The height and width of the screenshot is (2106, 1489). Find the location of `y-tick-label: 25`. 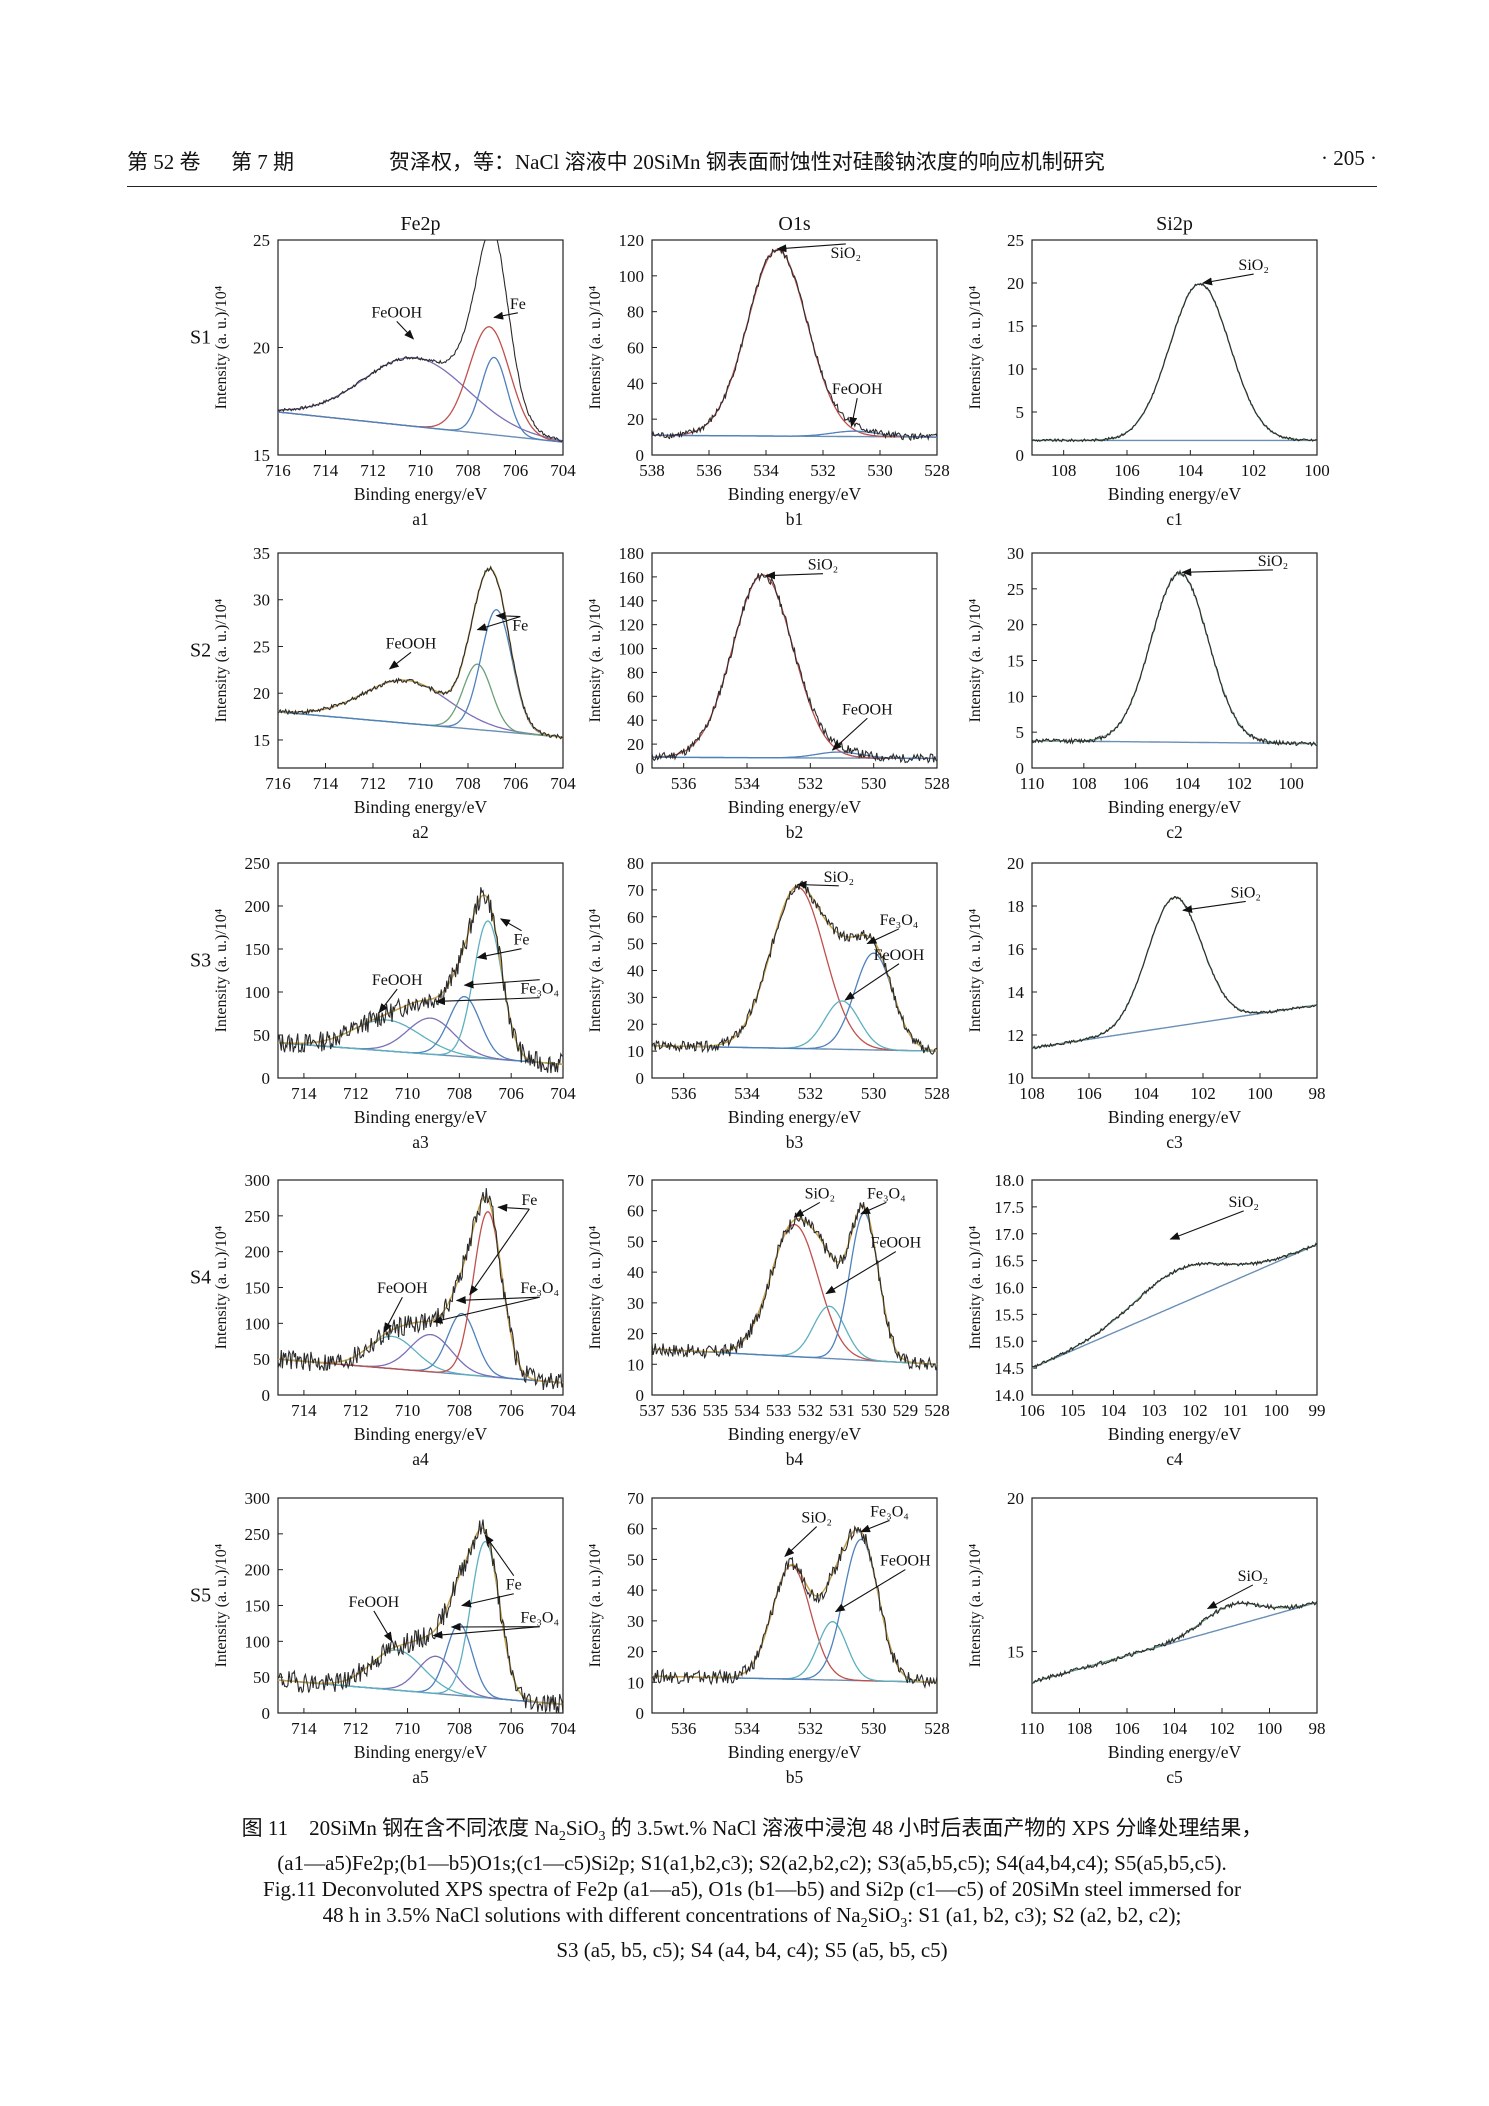

y-tick-label: 25 is located at coordinates (1015, 589).